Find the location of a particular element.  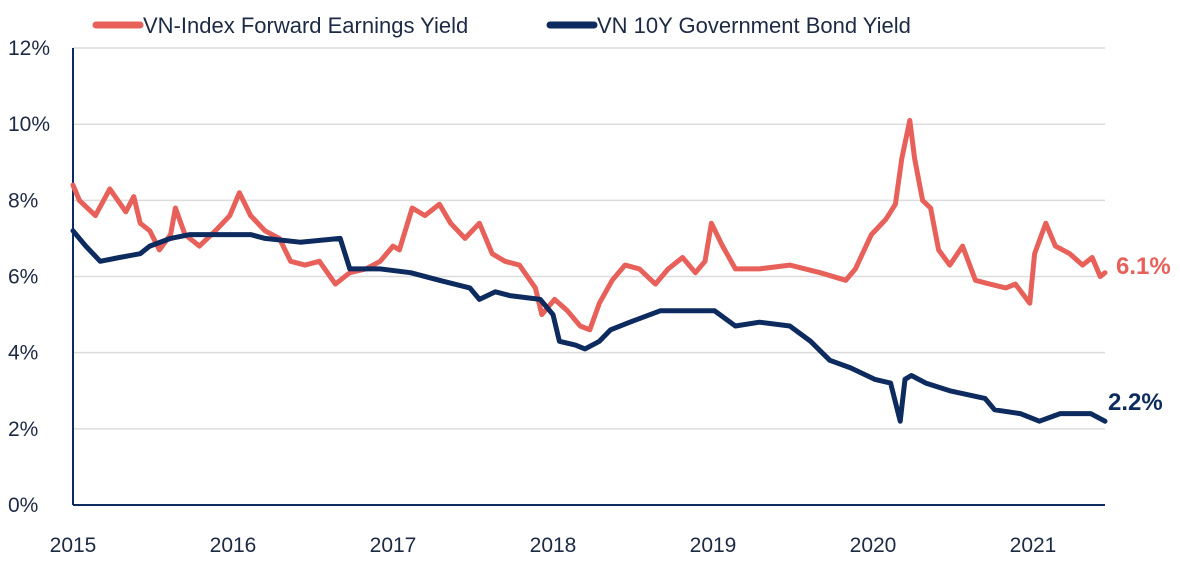

y-tick-label: 8% is located at coordinates (23, 200).